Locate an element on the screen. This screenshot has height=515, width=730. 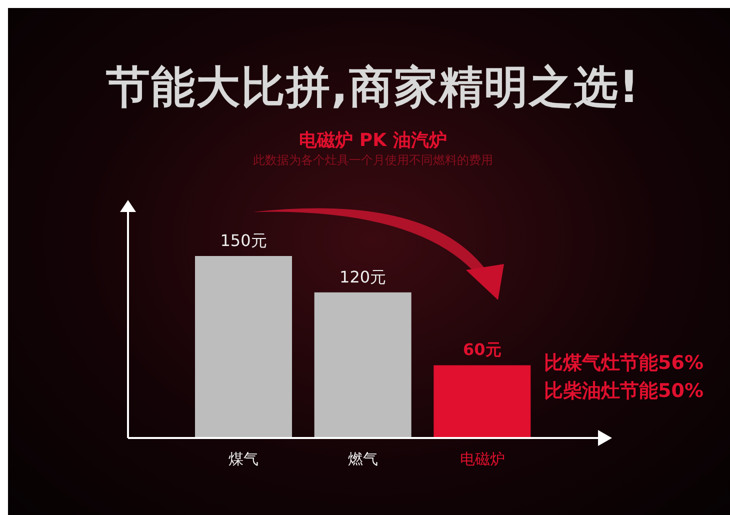
x-tick-label: 燃气 is located at coordinates (363, 459).